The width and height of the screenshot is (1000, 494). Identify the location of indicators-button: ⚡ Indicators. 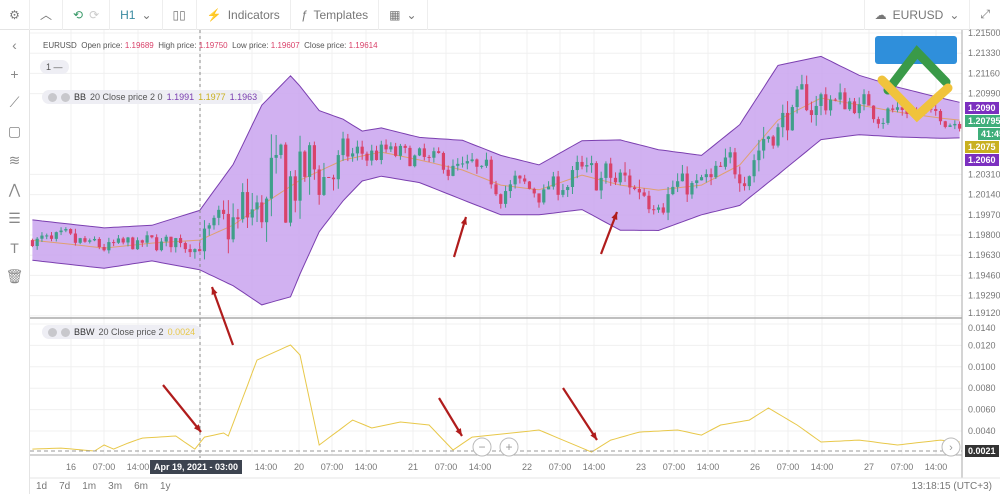
(244, 15).